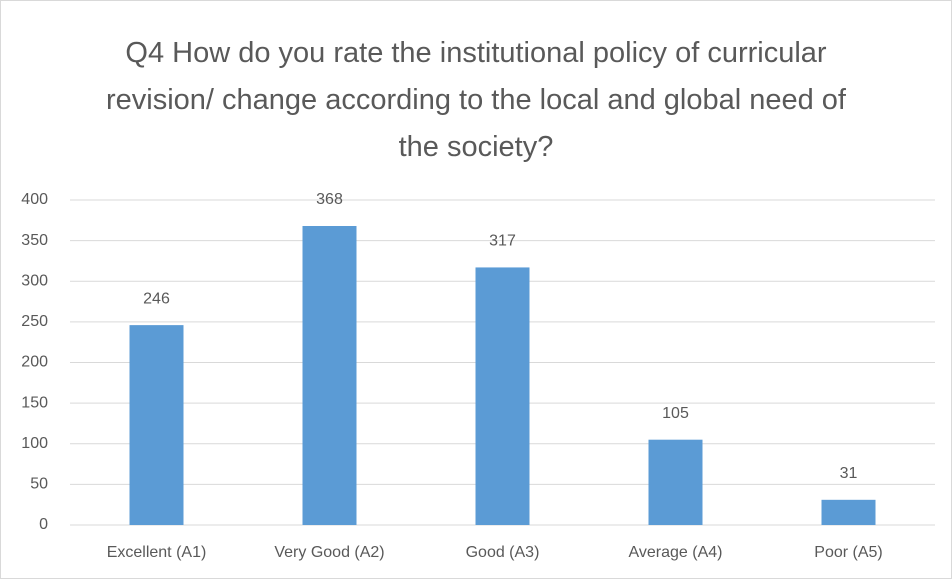  Describe the element at coordinates (34, 402) in the screenshot. I see `y-tick-label: 150` at that location.